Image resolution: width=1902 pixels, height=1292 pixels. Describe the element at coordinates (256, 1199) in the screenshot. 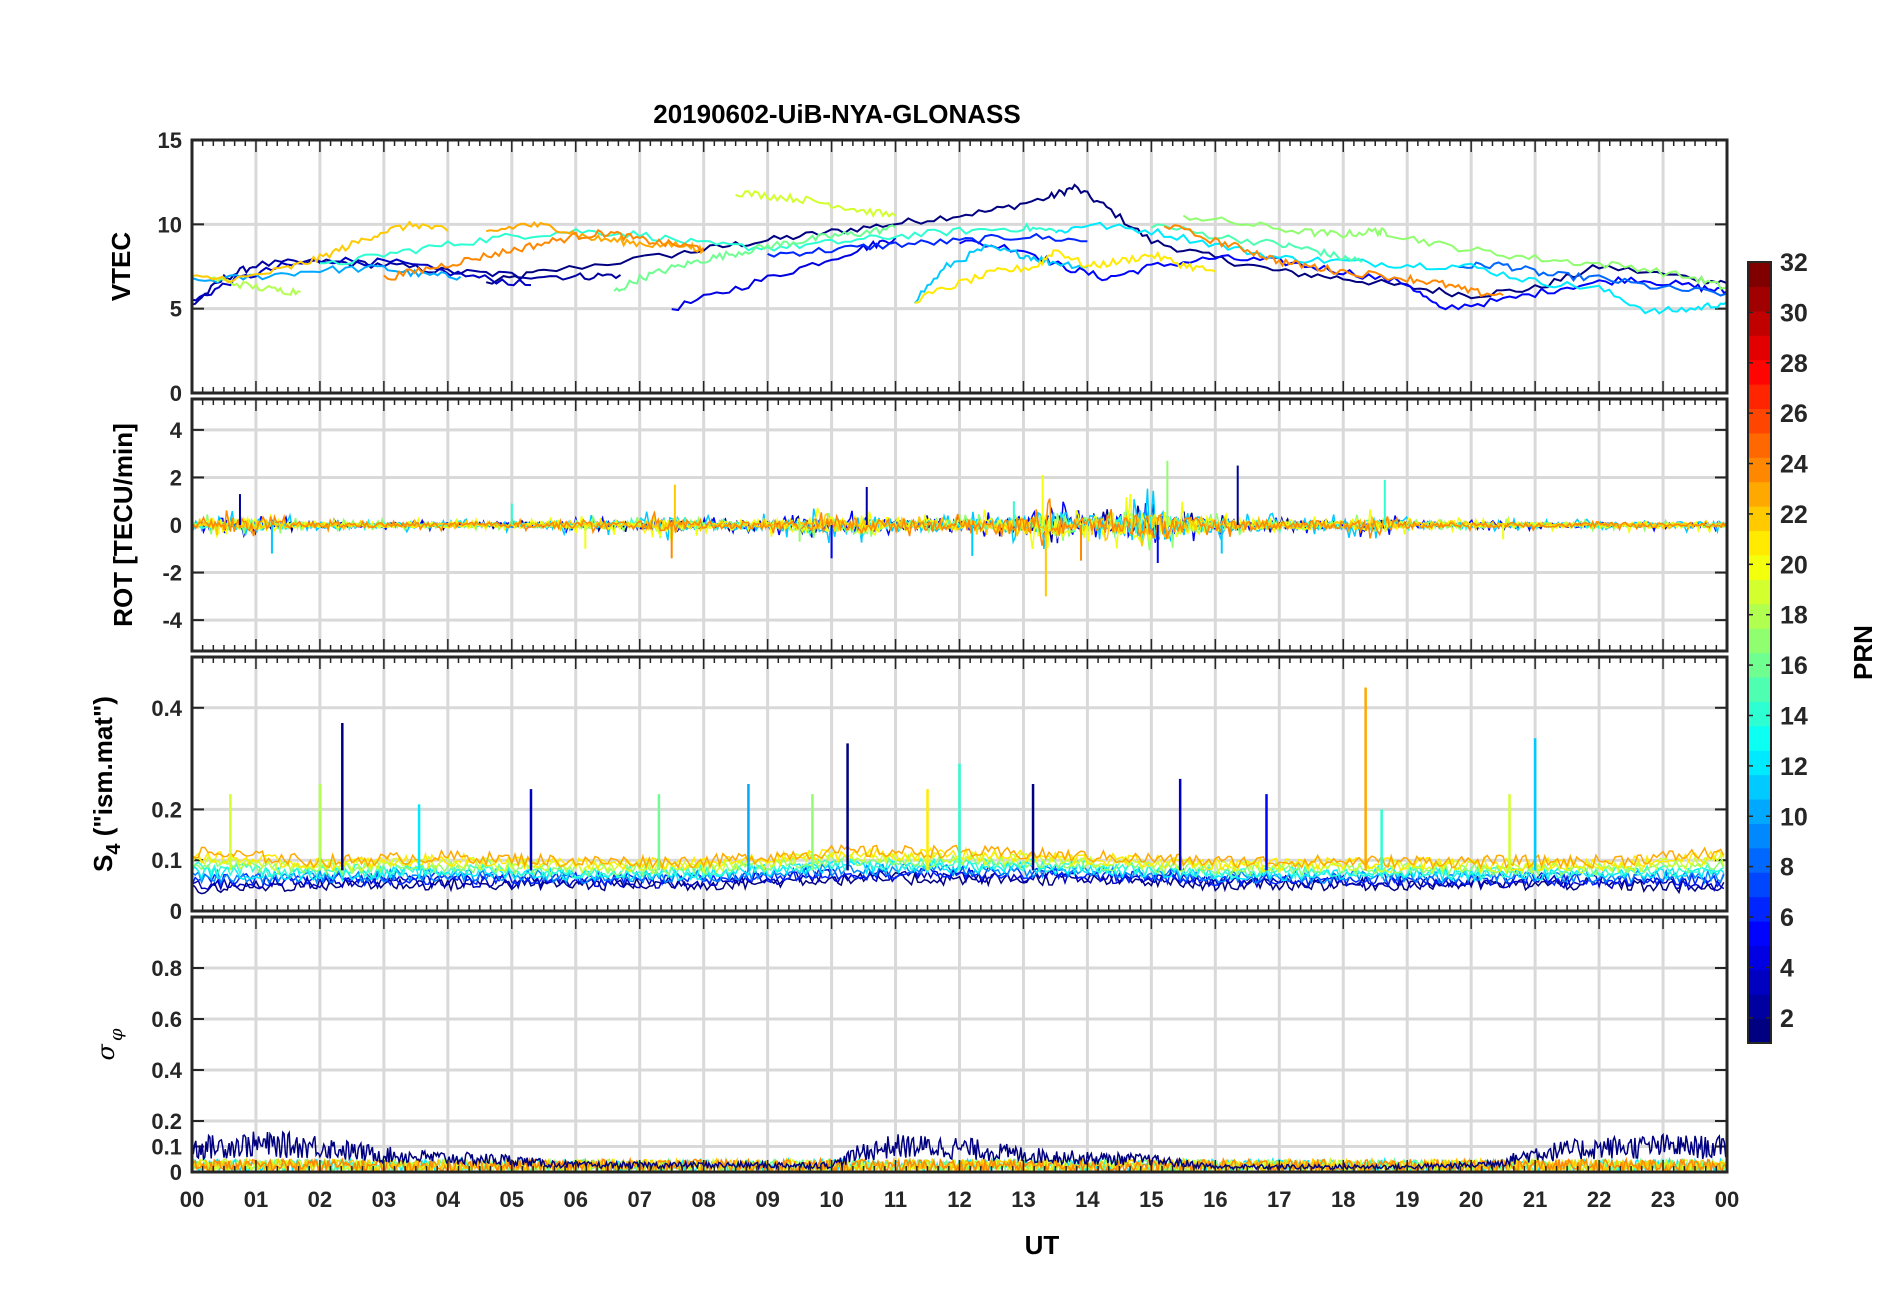

I see `x-tick-label: 01` at that location.